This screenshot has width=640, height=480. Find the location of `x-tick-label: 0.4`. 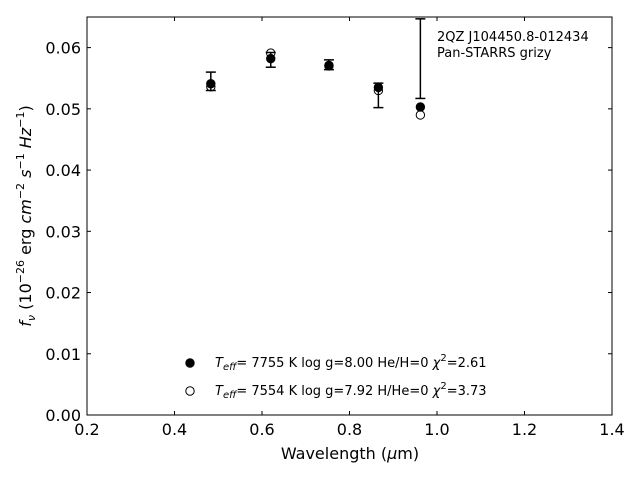

x-tick-label: 0.4 is located at coordinates (174, 429).